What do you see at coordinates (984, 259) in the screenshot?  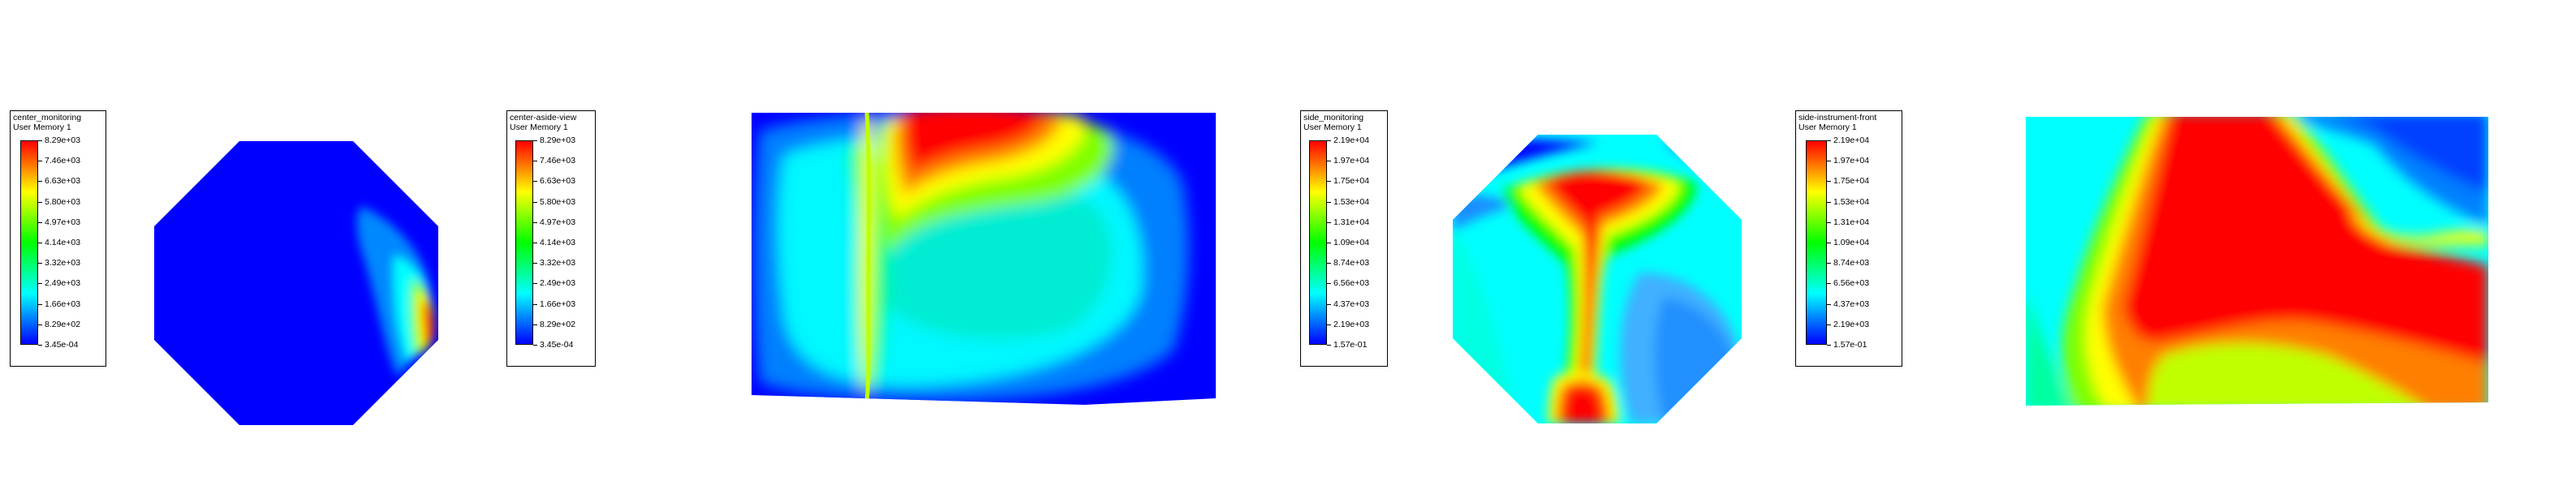 I see `contour-view-center-aside` at bounding box center [984, 259].